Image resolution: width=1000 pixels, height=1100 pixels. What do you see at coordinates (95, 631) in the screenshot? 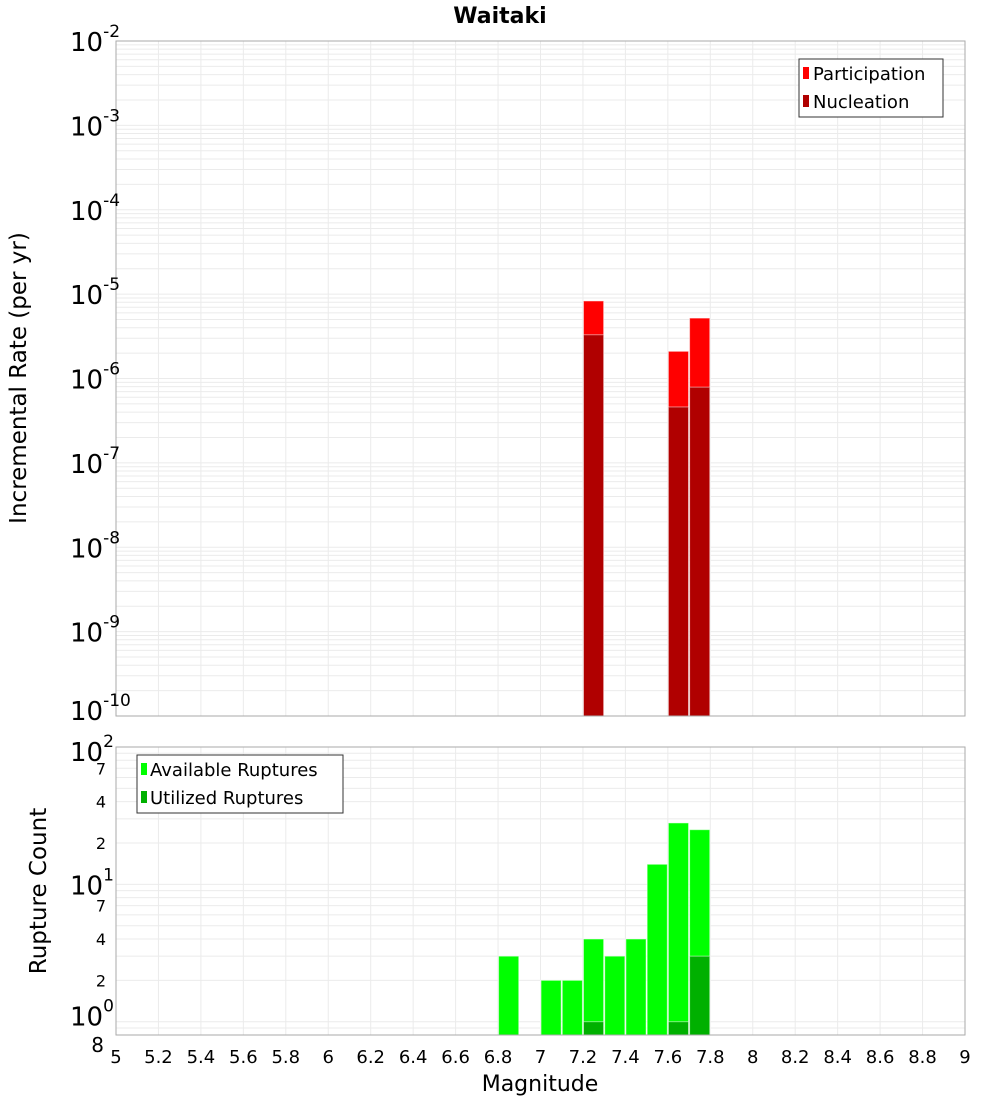
I see `y-tick-label: 10⁻⁹` at bounding box center [95, 631].